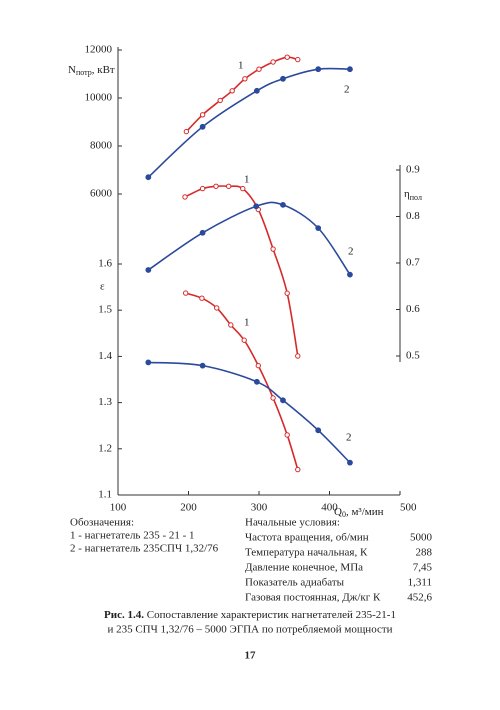  I want to click on x-tick-label: 100, so click(118, 508).